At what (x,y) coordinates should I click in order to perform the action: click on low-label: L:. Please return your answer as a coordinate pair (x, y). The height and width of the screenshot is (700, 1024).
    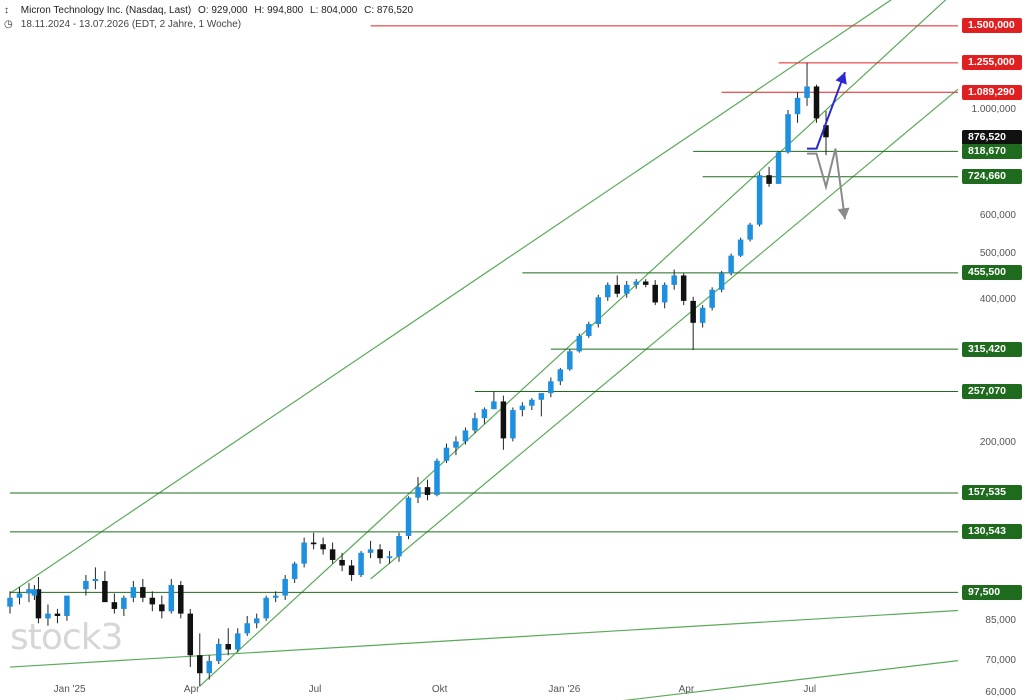
    Looking at the image, I should click on (314, 10).